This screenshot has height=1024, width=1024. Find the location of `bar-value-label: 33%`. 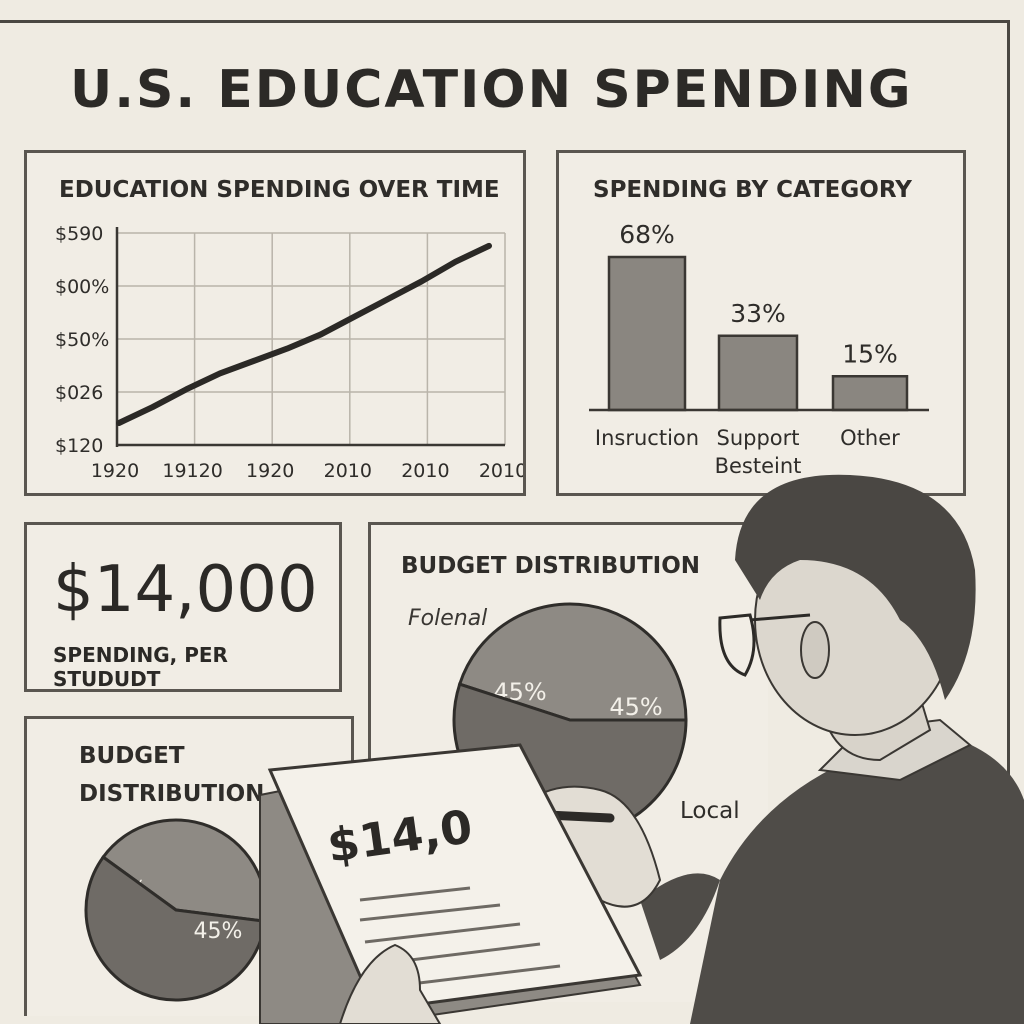

bar-value-label: 33% is located at coordinates (758, 313).